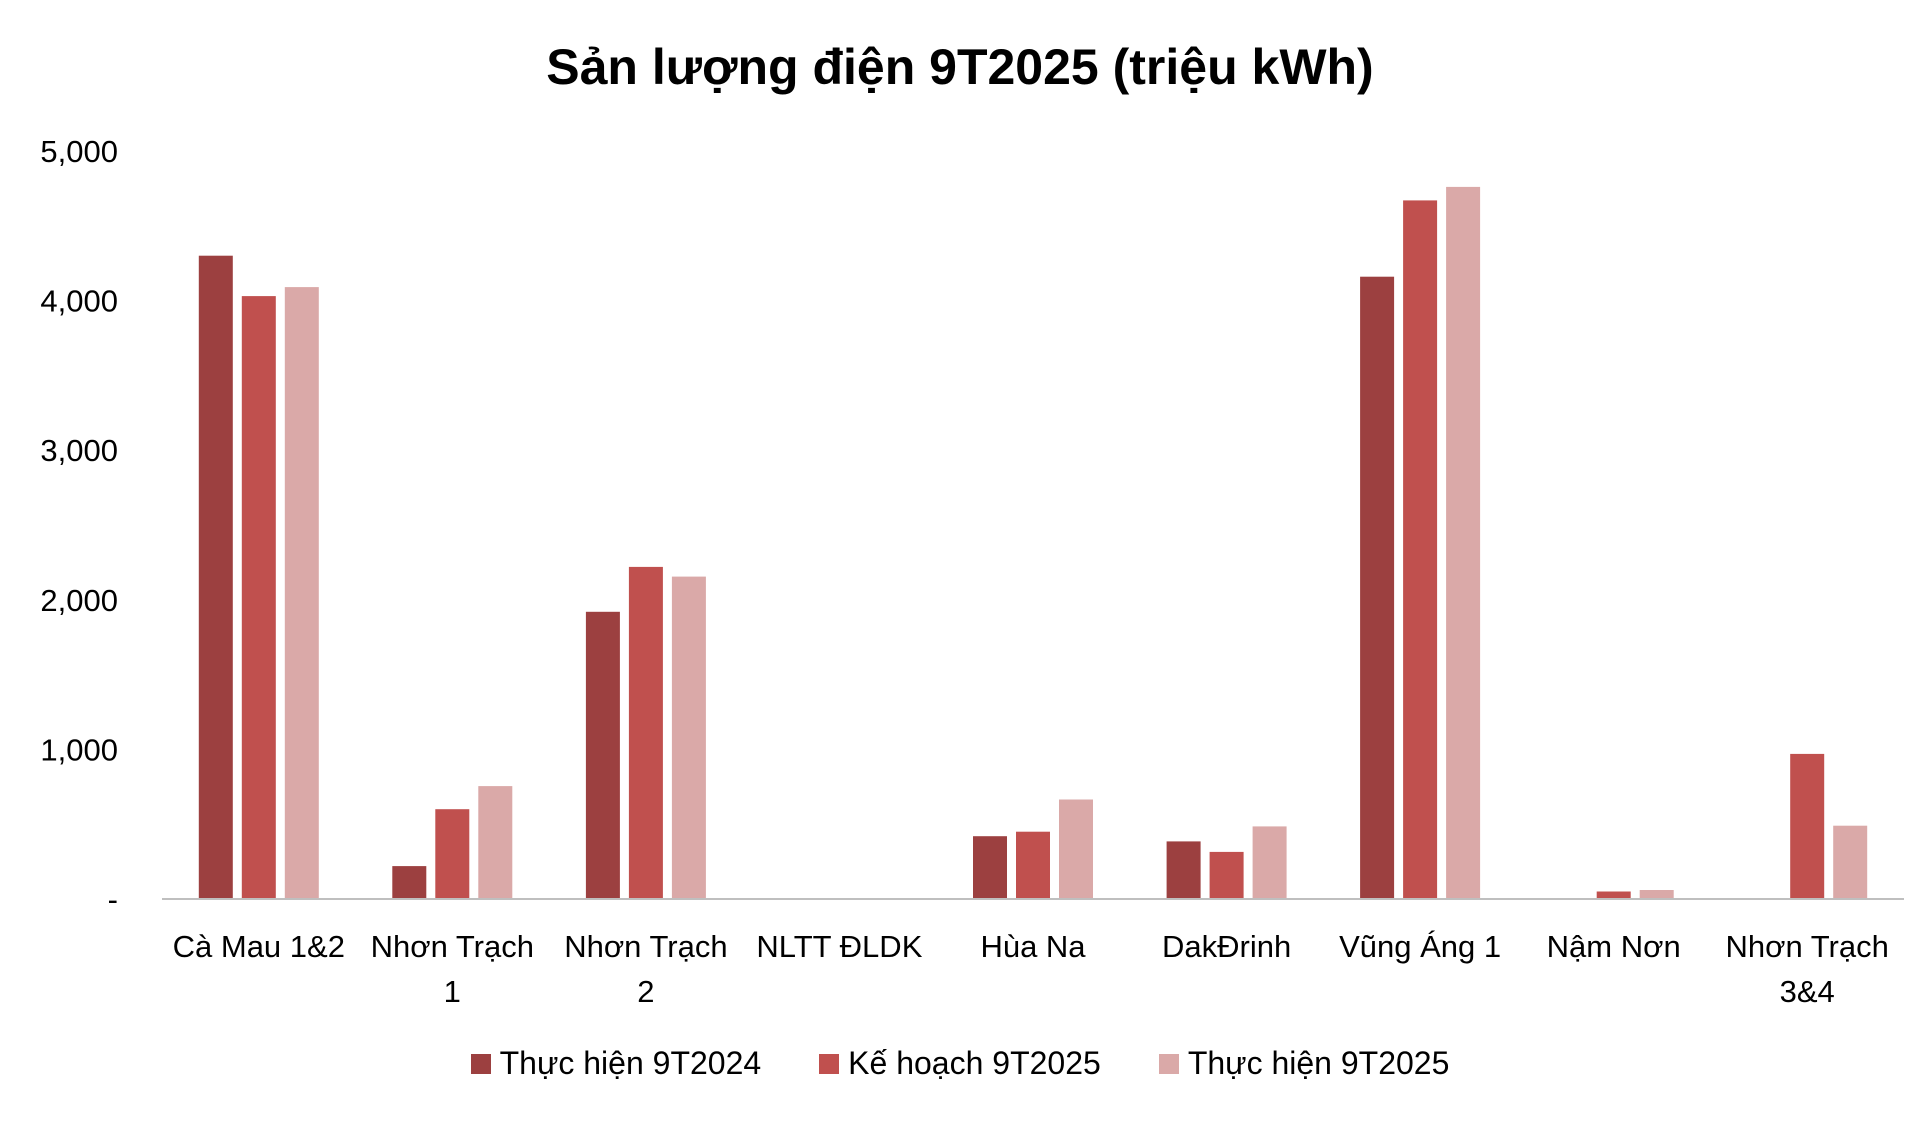  I want to click on chart-title: Sản lượng điện 9T2025 (triệu kWh), so click(960, 67).